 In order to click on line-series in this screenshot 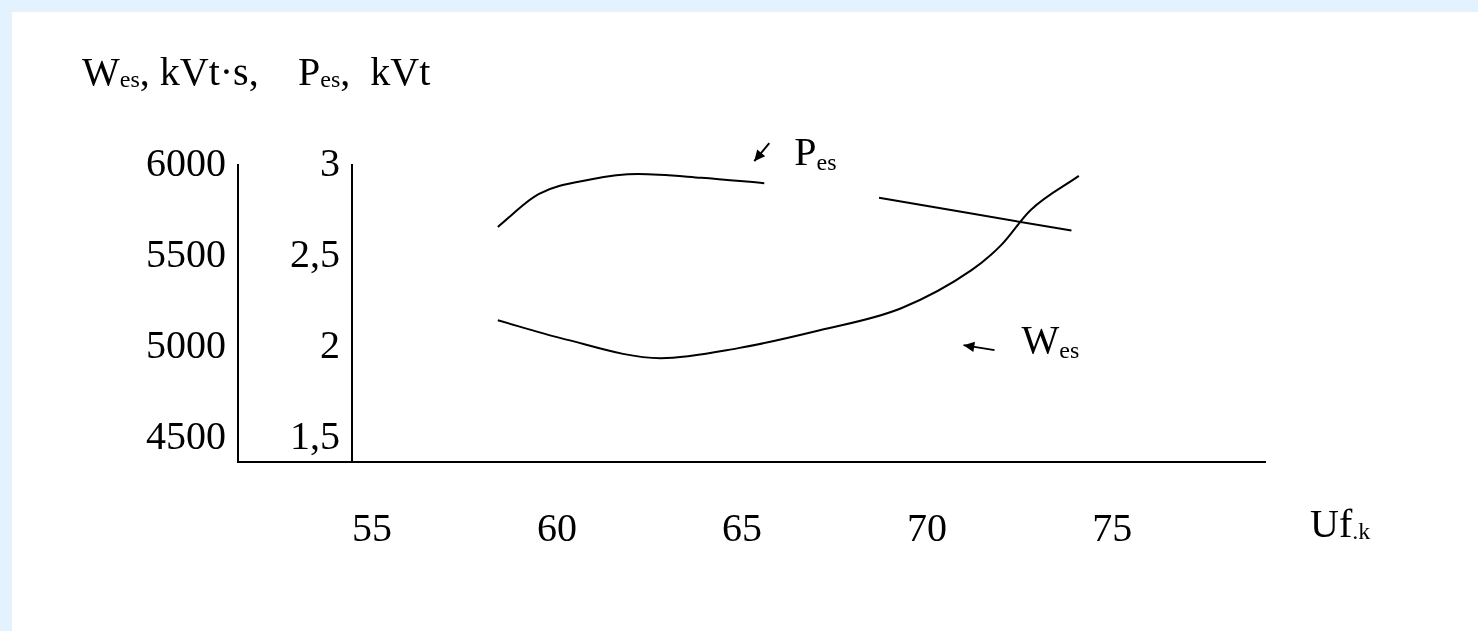, I will do `click(788, 267)`.